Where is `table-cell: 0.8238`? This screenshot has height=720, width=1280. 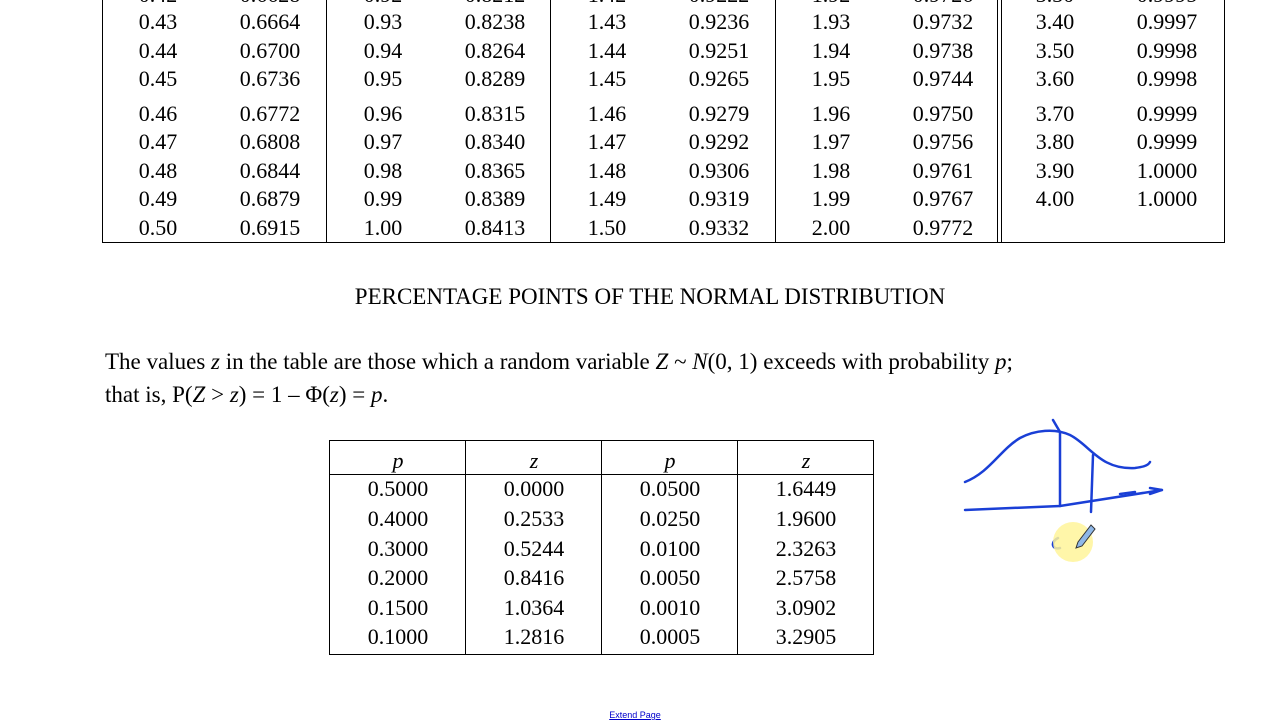 table-cell: 0.8238 is located at coordinates (495, 21).